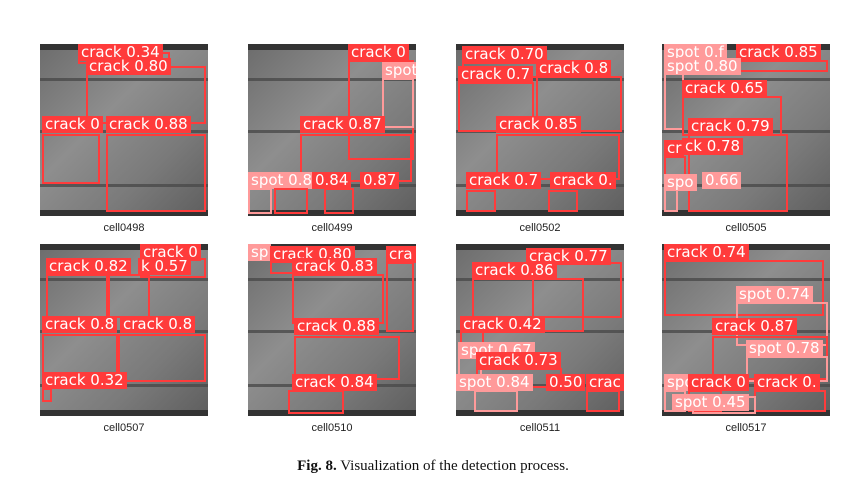 This screenshot has width=866, height=486. I want to click on detection-label: crack 0.34, so click(120, 52).